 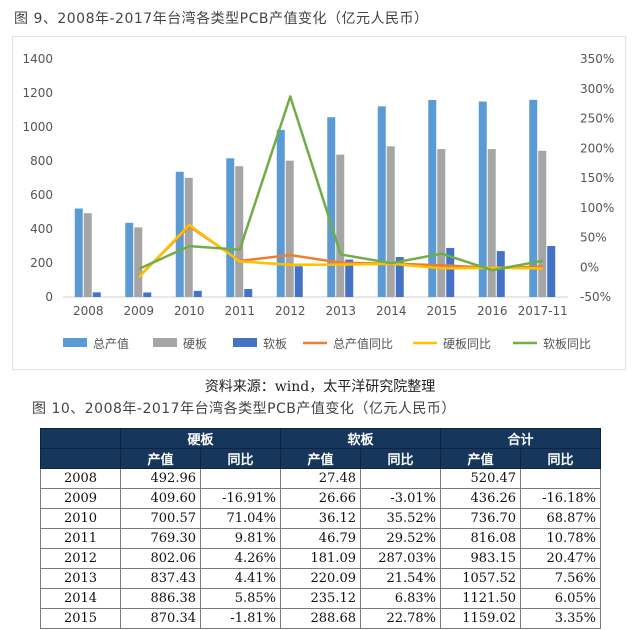 I want to click on x-tick-label: 2011, so click(x=239, y=311).